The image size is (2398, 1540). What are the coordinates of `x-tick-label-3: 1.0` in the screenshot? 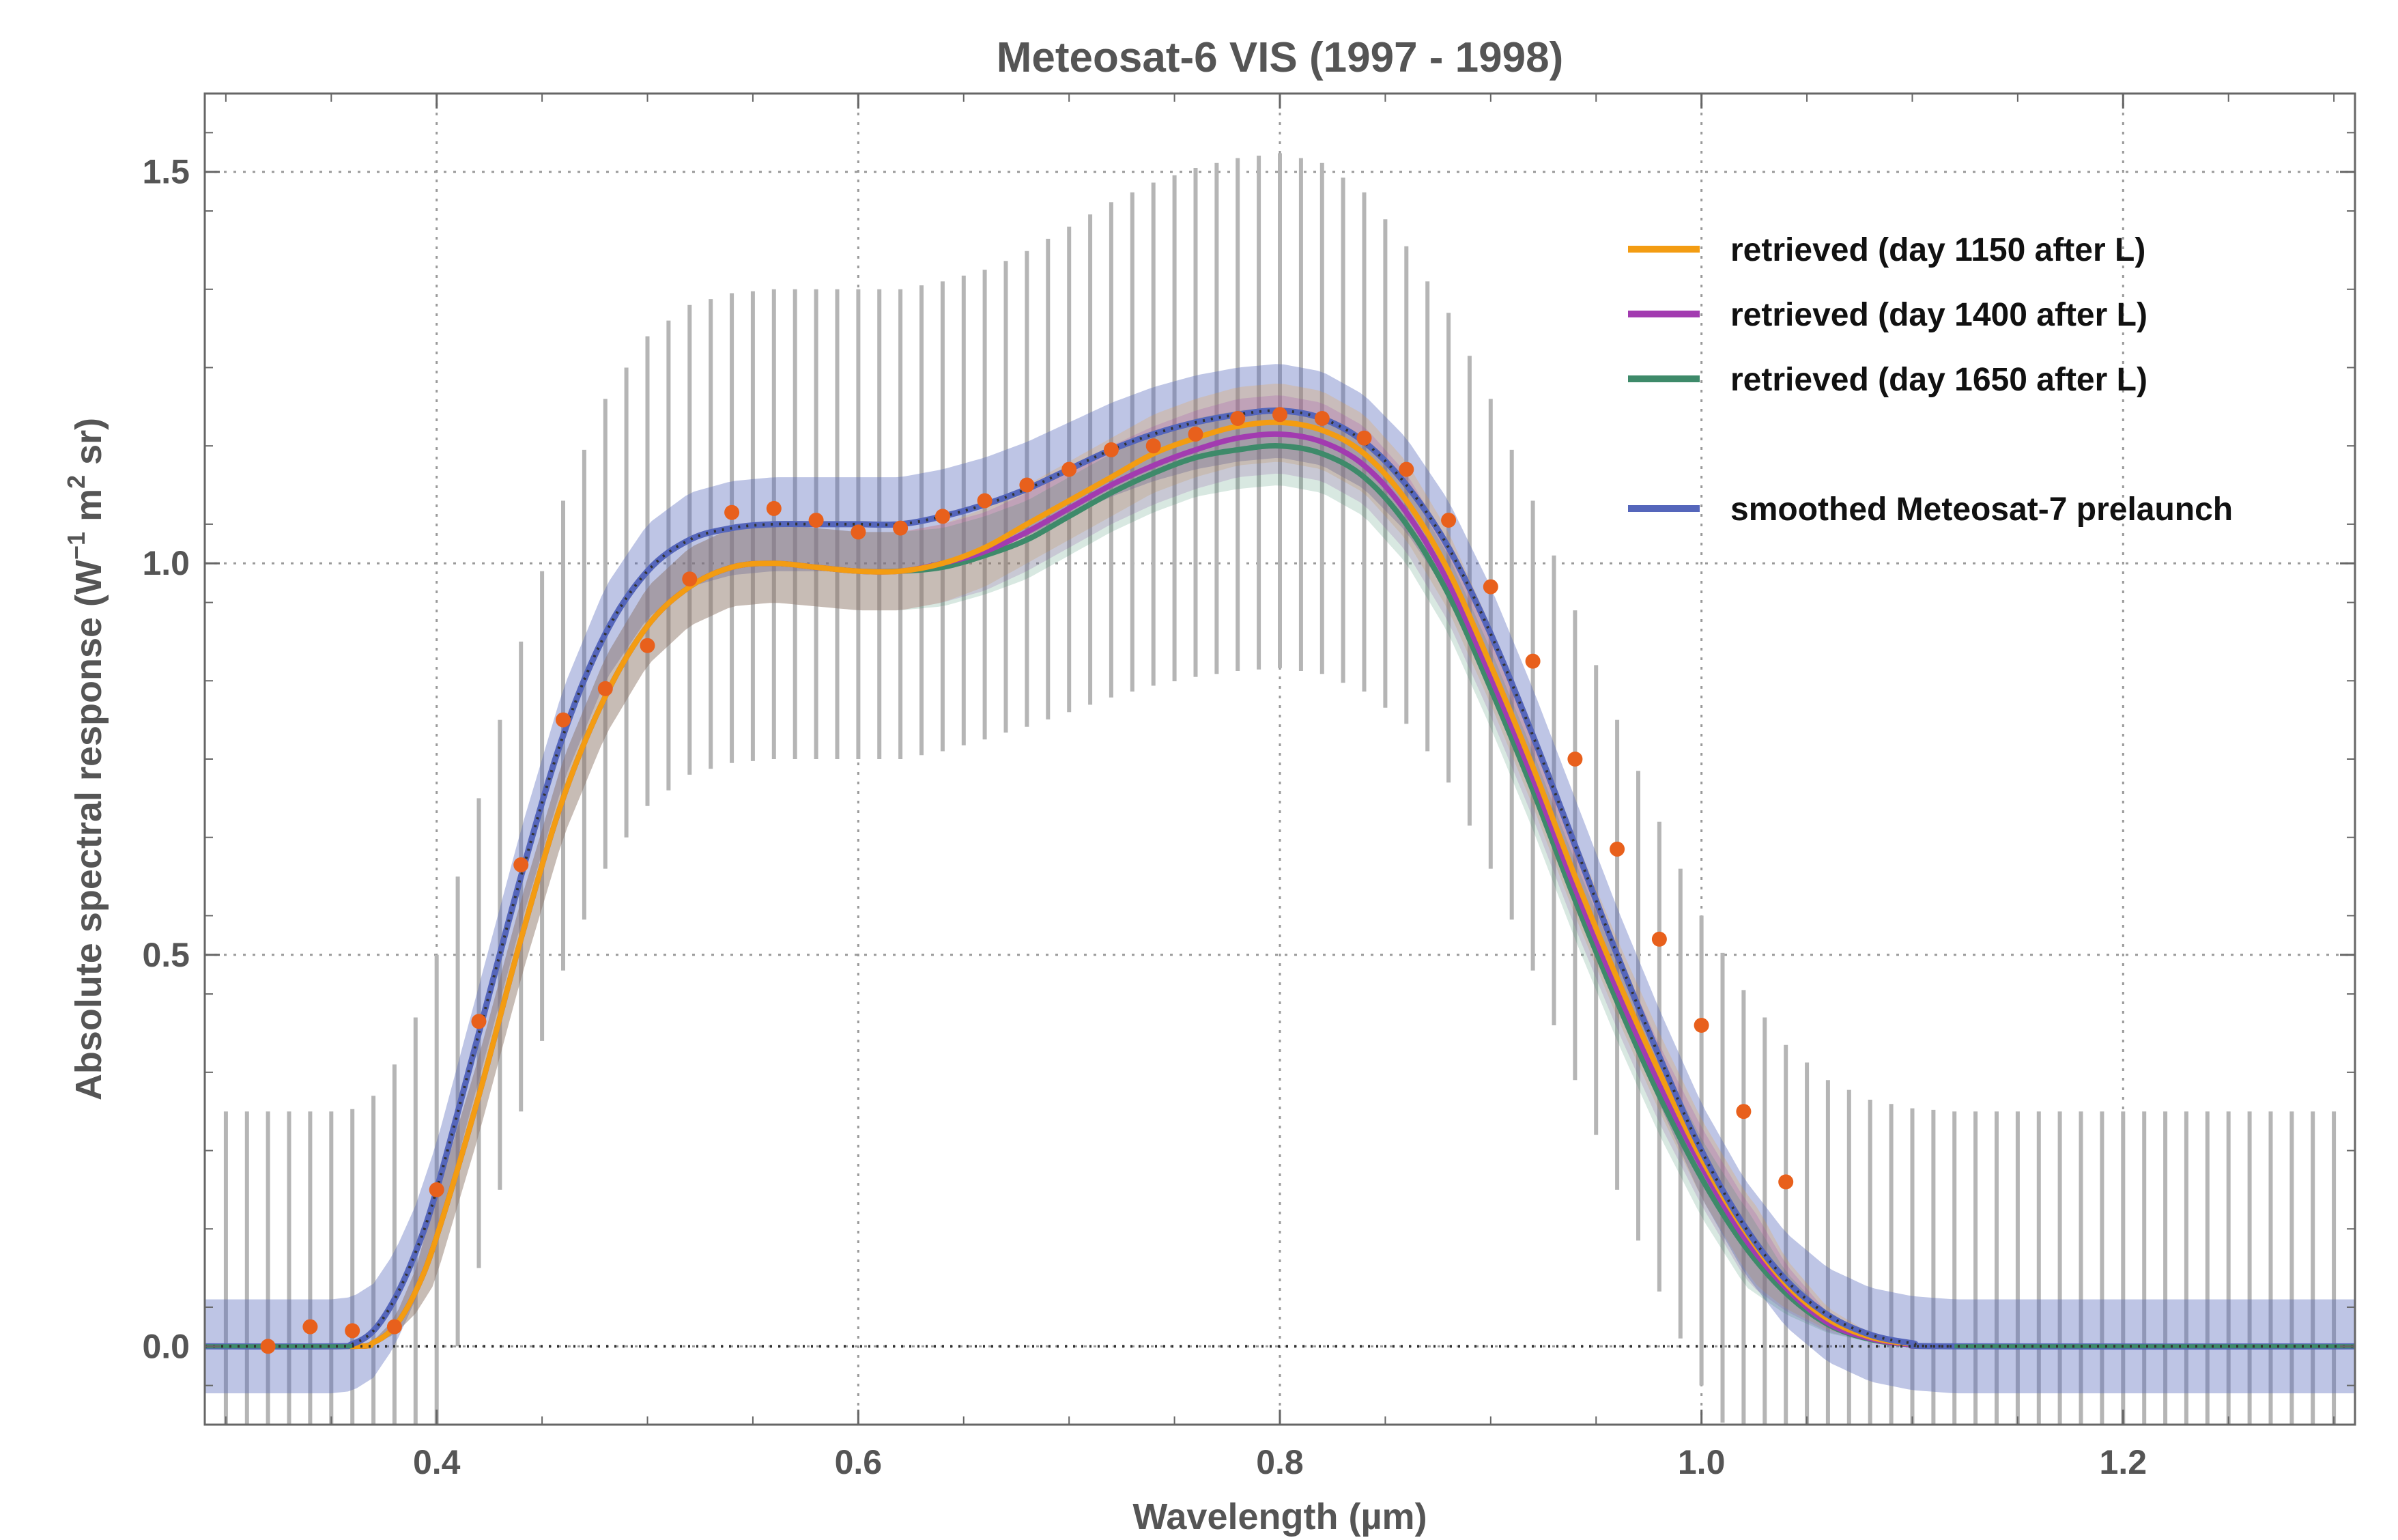 It's located at (1702, 1462).